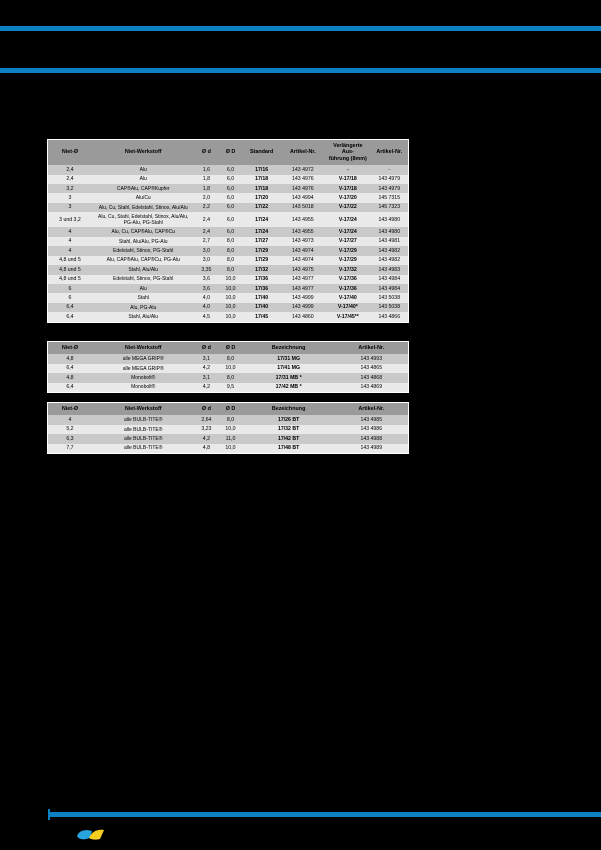 This screenshot has height=850, width=601. What do you see at coordinates (348, 188) in the screenshot?
I see `table-cell: V-17/18` at bounding box center [348, 188].